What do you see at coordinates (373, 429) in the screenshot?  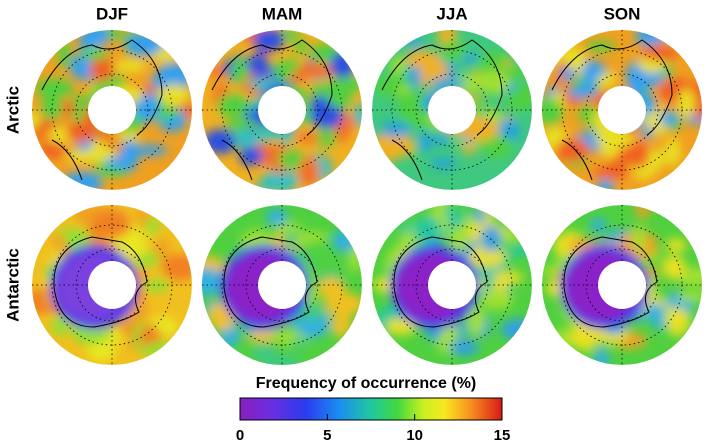 I see `colorbar-ticks: 0 5 10 15` at bounding box center [373, 429].